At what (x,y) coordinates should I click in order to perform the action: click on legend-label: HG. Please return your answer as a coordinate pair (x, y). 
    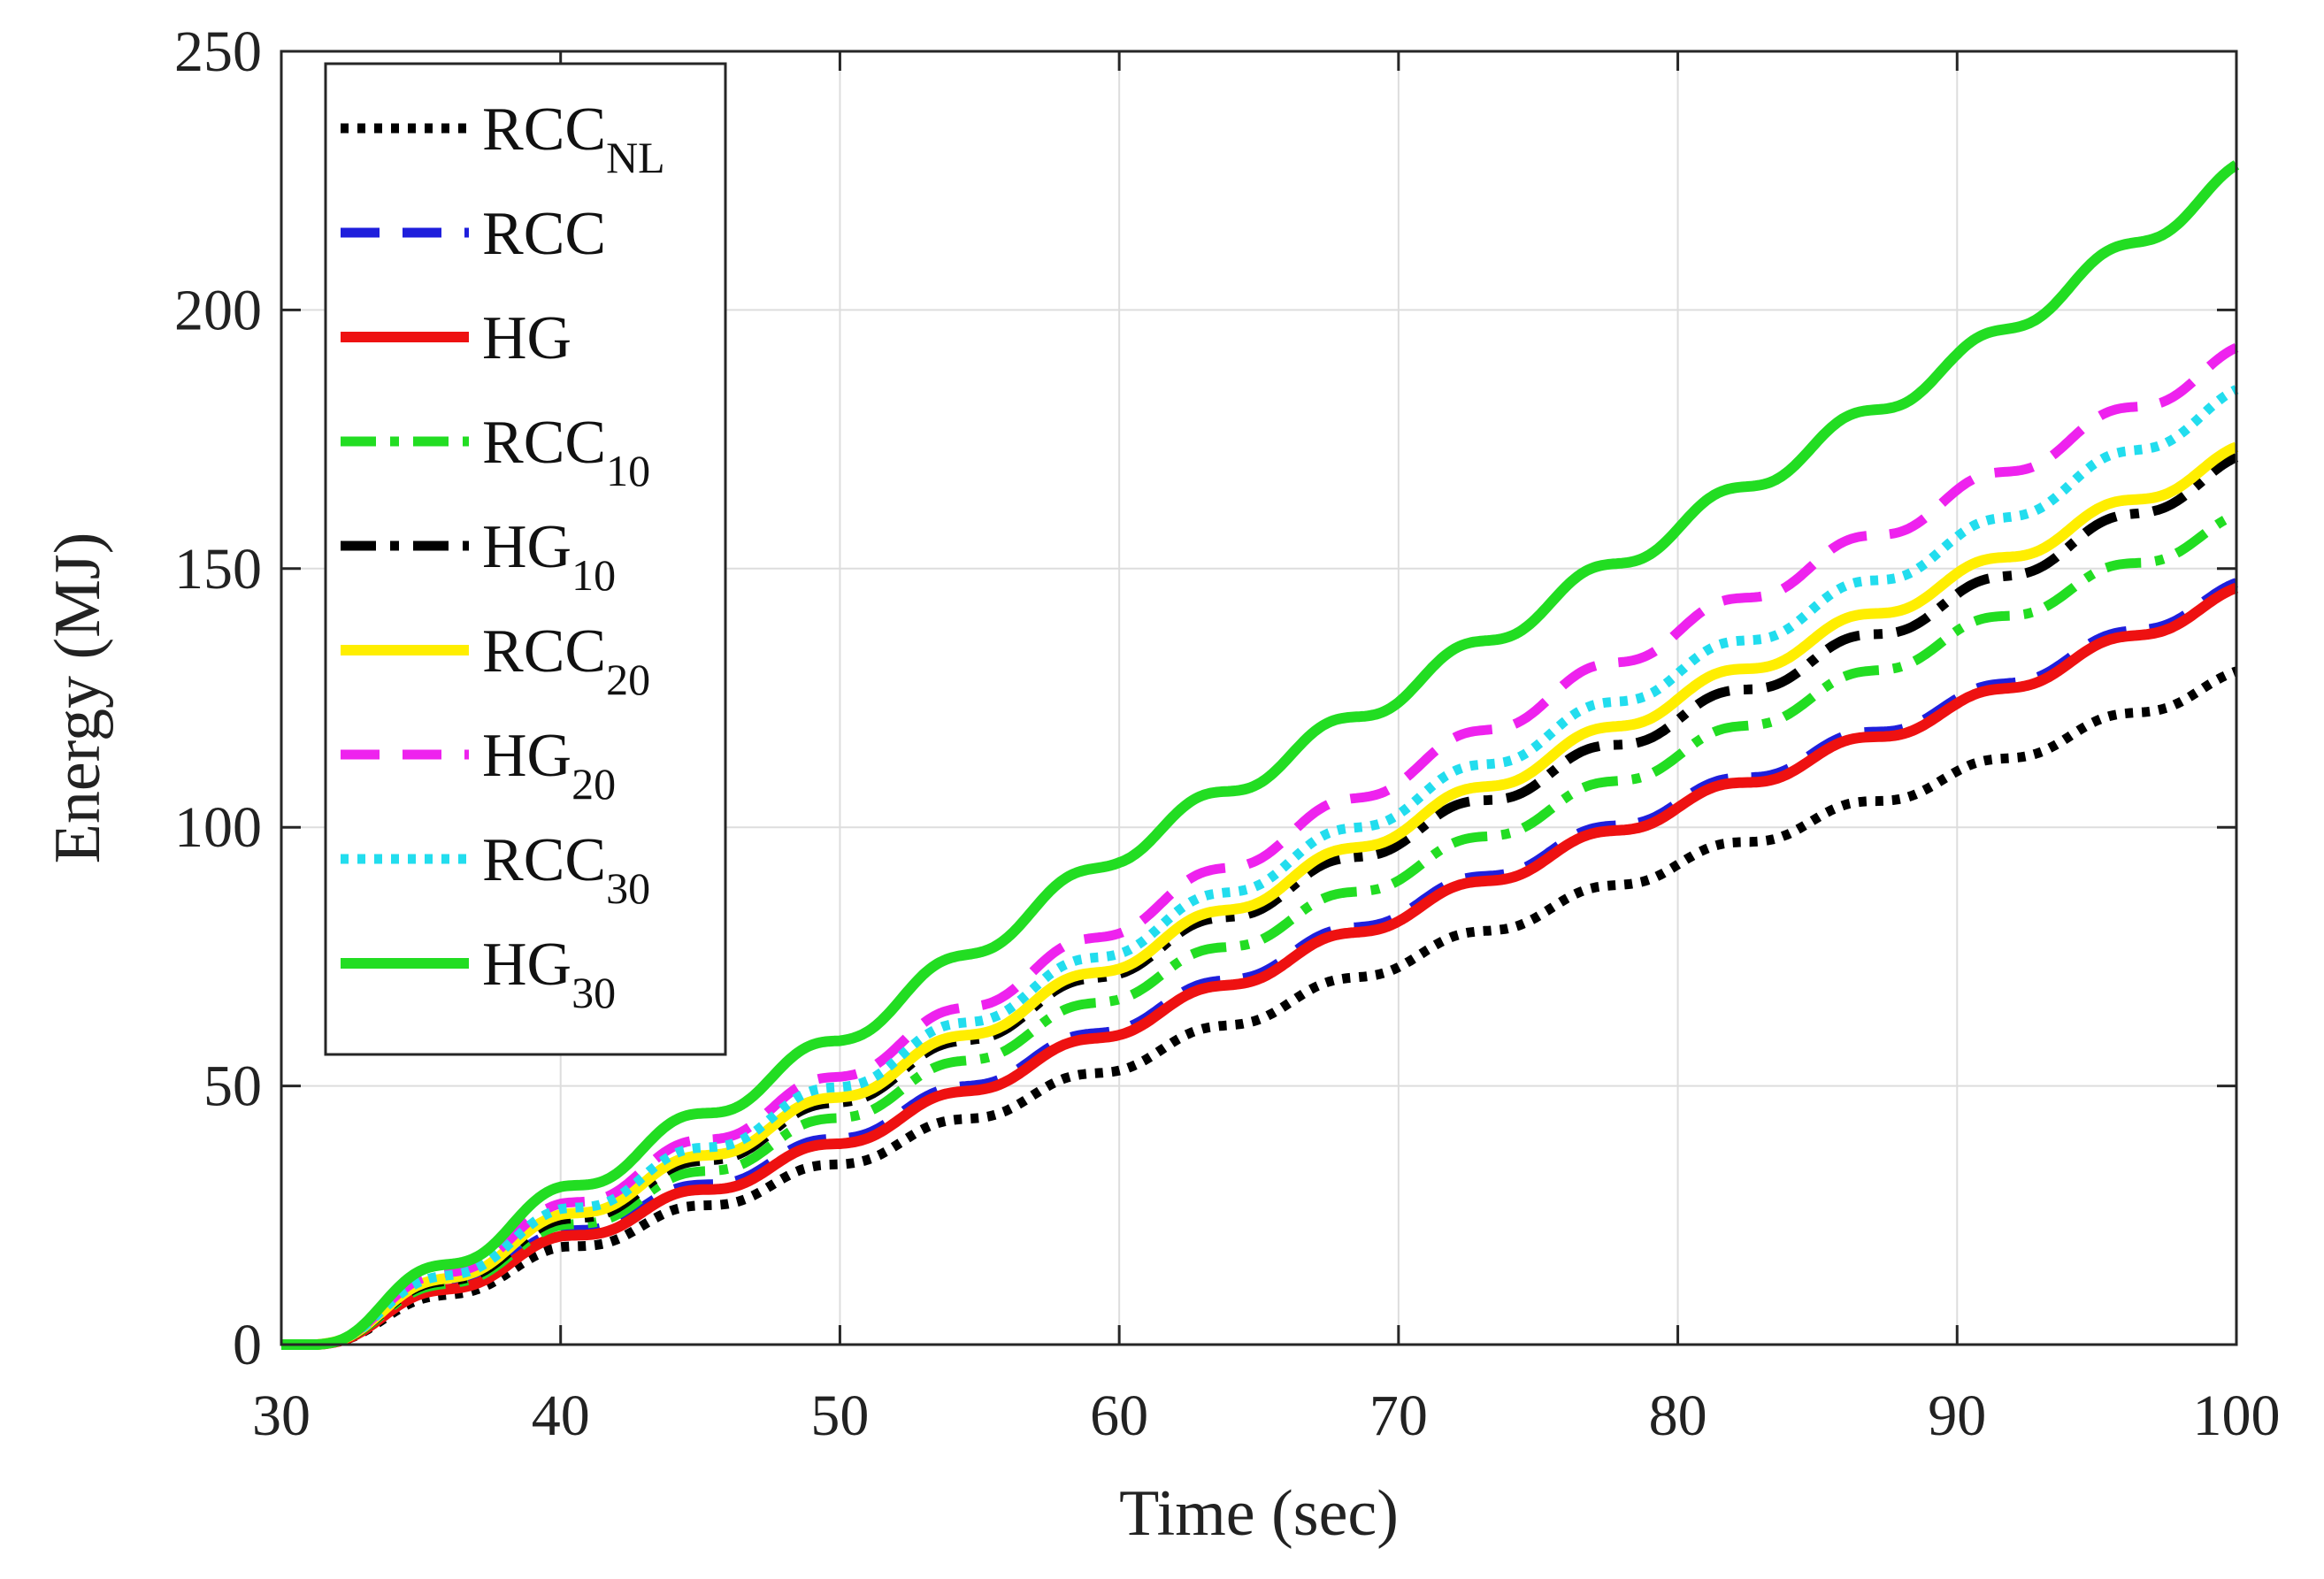
    Looking at the image, I should click on (526, 338).